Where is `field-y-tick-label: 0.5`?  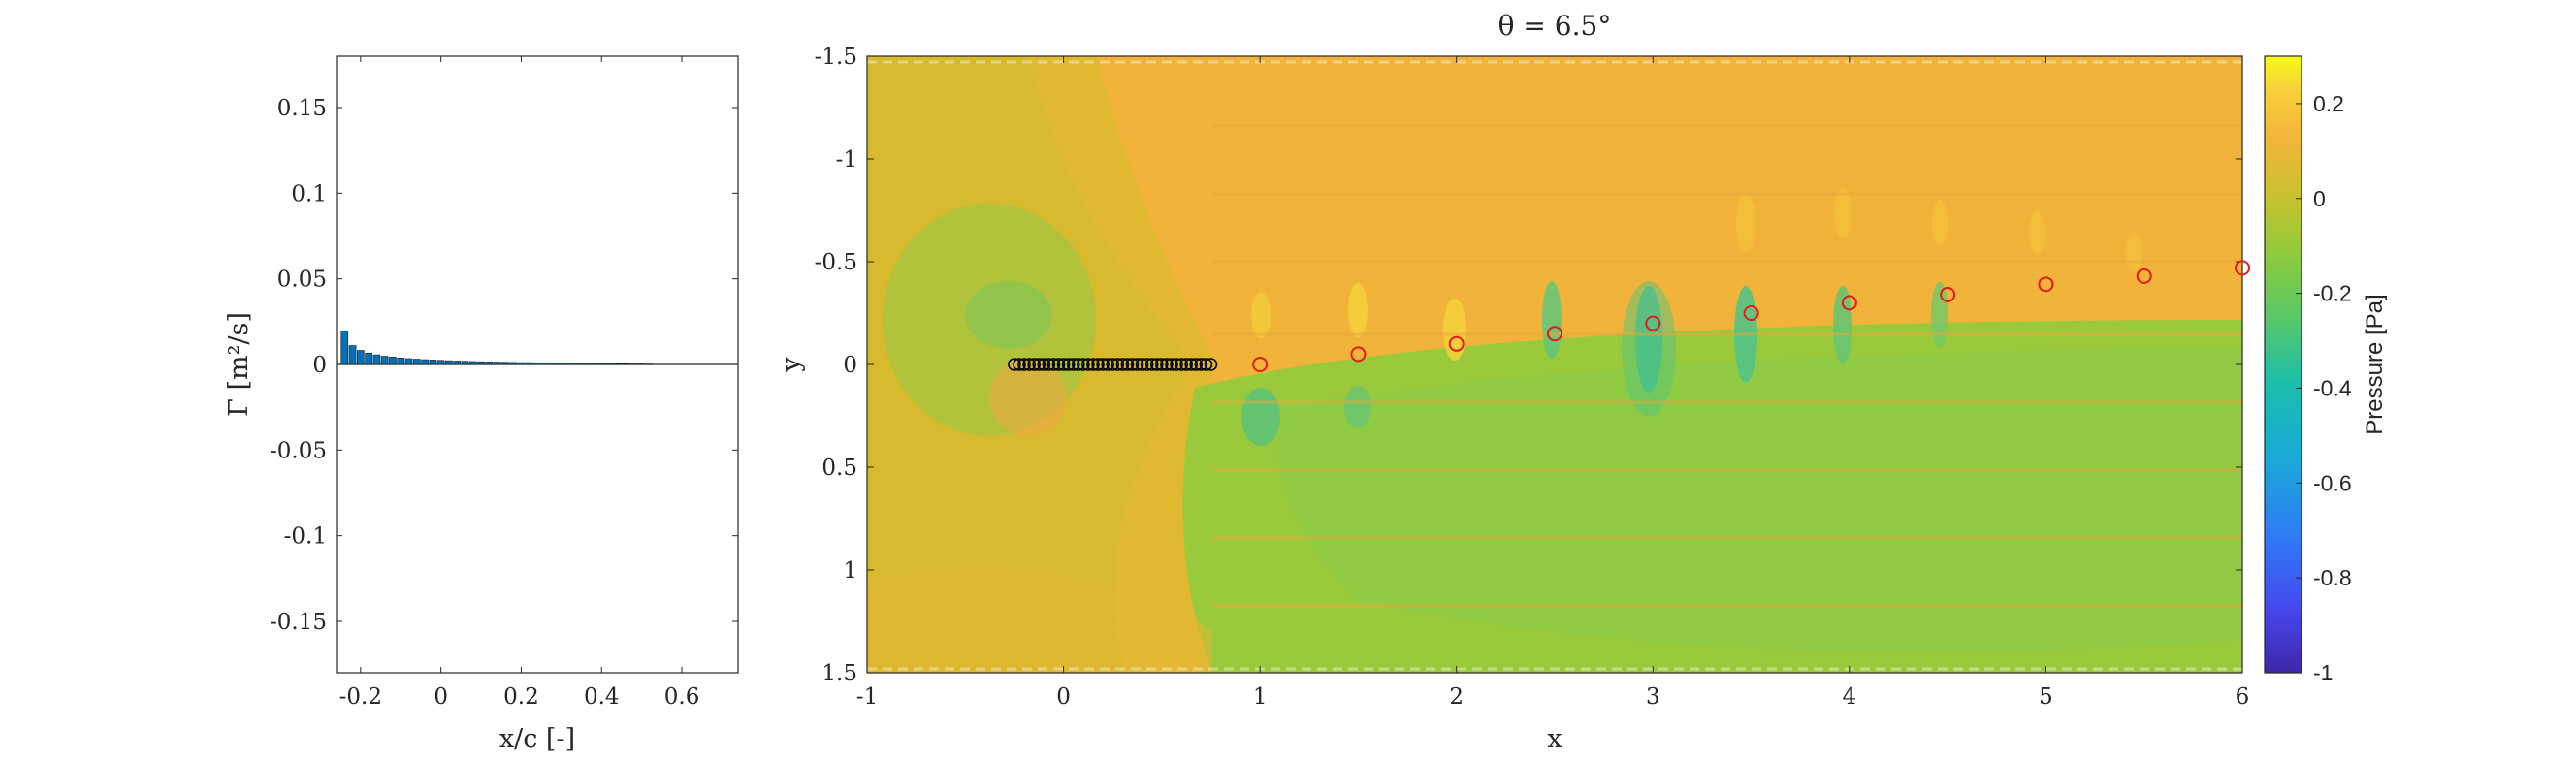 field-y-tick-label: 0.5 is located at coordinates (839, 468).